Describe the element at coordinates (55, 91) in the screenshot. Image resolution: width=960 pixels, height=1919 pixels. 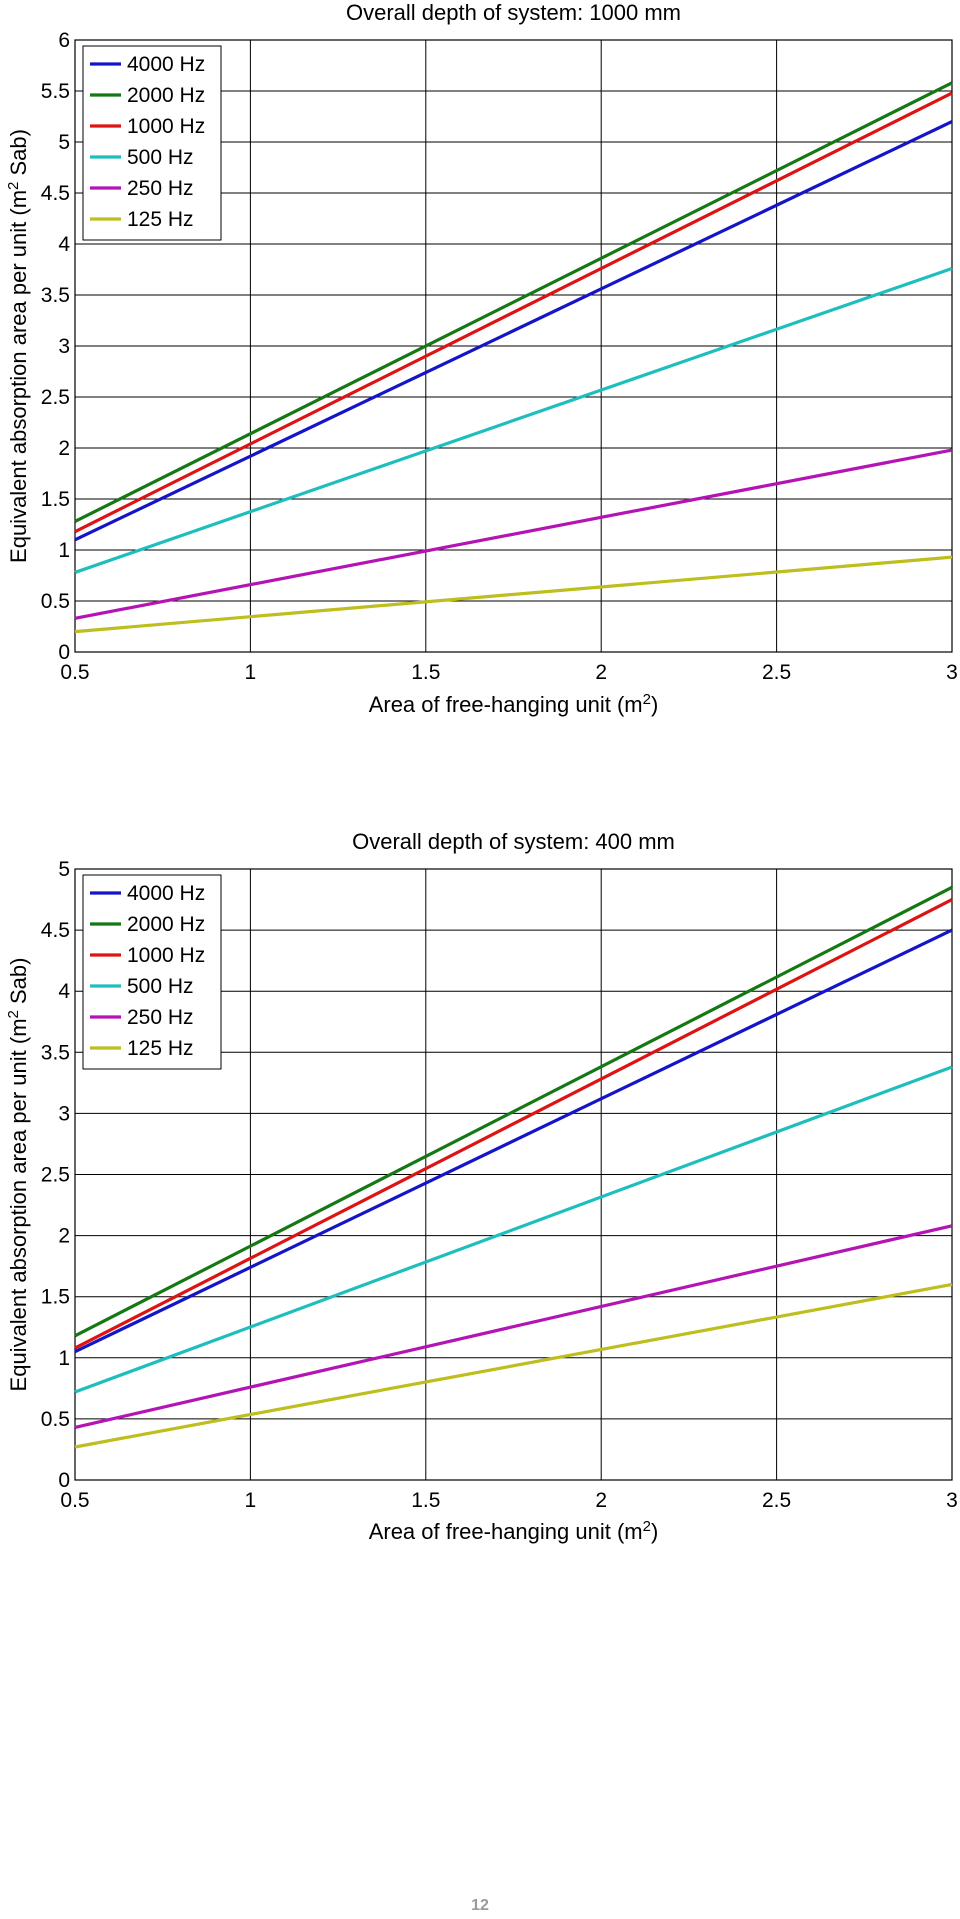
I see `y-tick-label: 5.5` at that location.